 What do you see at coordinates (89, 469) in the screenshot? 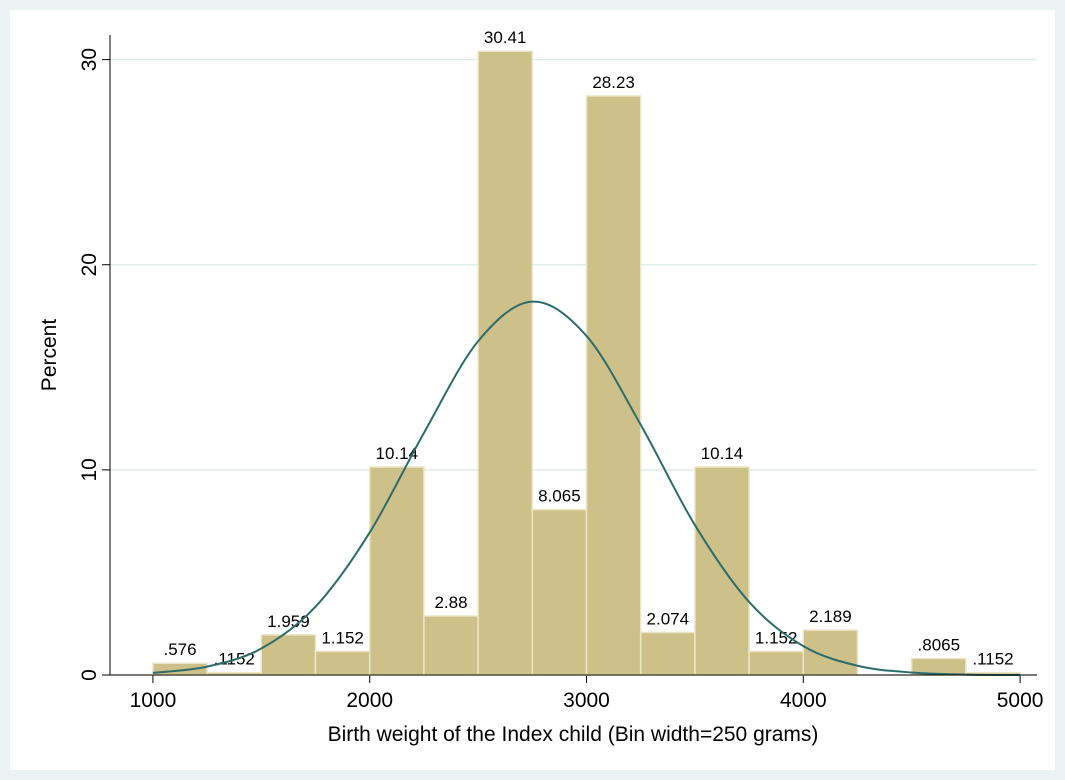
I see `y-tick-label: 10` at bounding box center [89, 469].